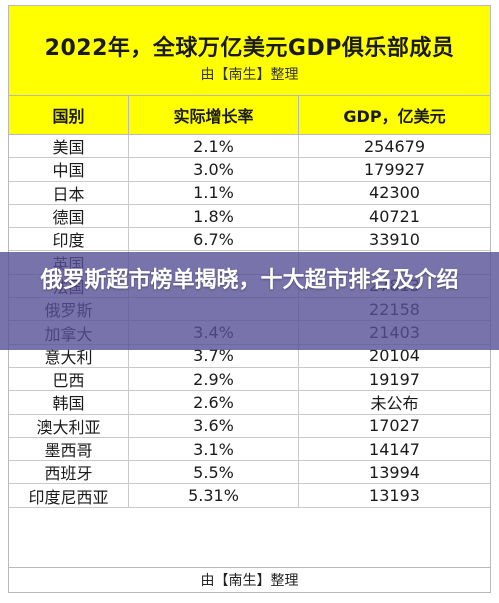 The image size is (499, 603). What do you see at coordinates (69, 495) in the screenshot?
I see `cell-country: 印度尼西亚` at bounding box center [69, 495].